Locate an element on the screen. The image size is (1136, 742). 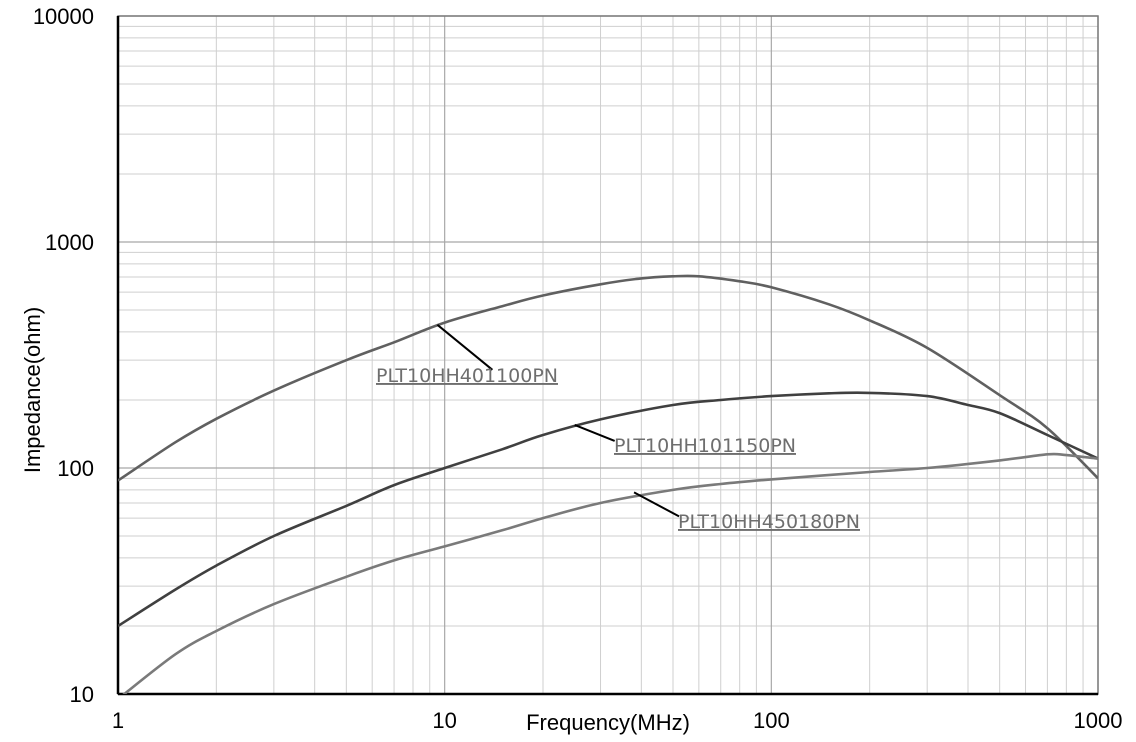
series-label-PLT10HH401100PN: PLT10HH401100PN is located at coordinates (467, 376).